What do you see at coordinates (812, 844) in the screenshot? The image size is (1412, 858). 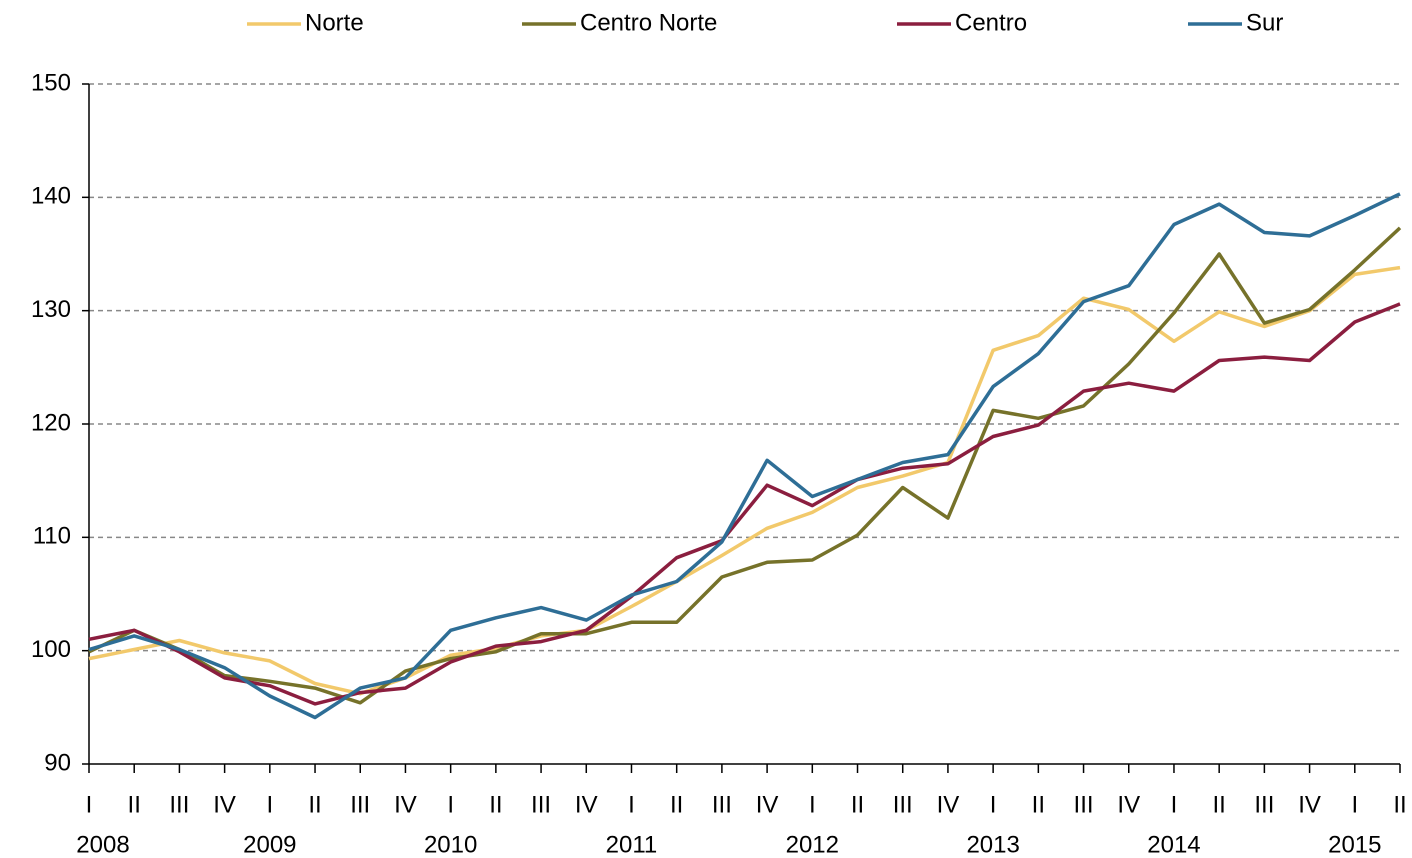 I see `year-label: 2012` at bounding box center [812, 844].